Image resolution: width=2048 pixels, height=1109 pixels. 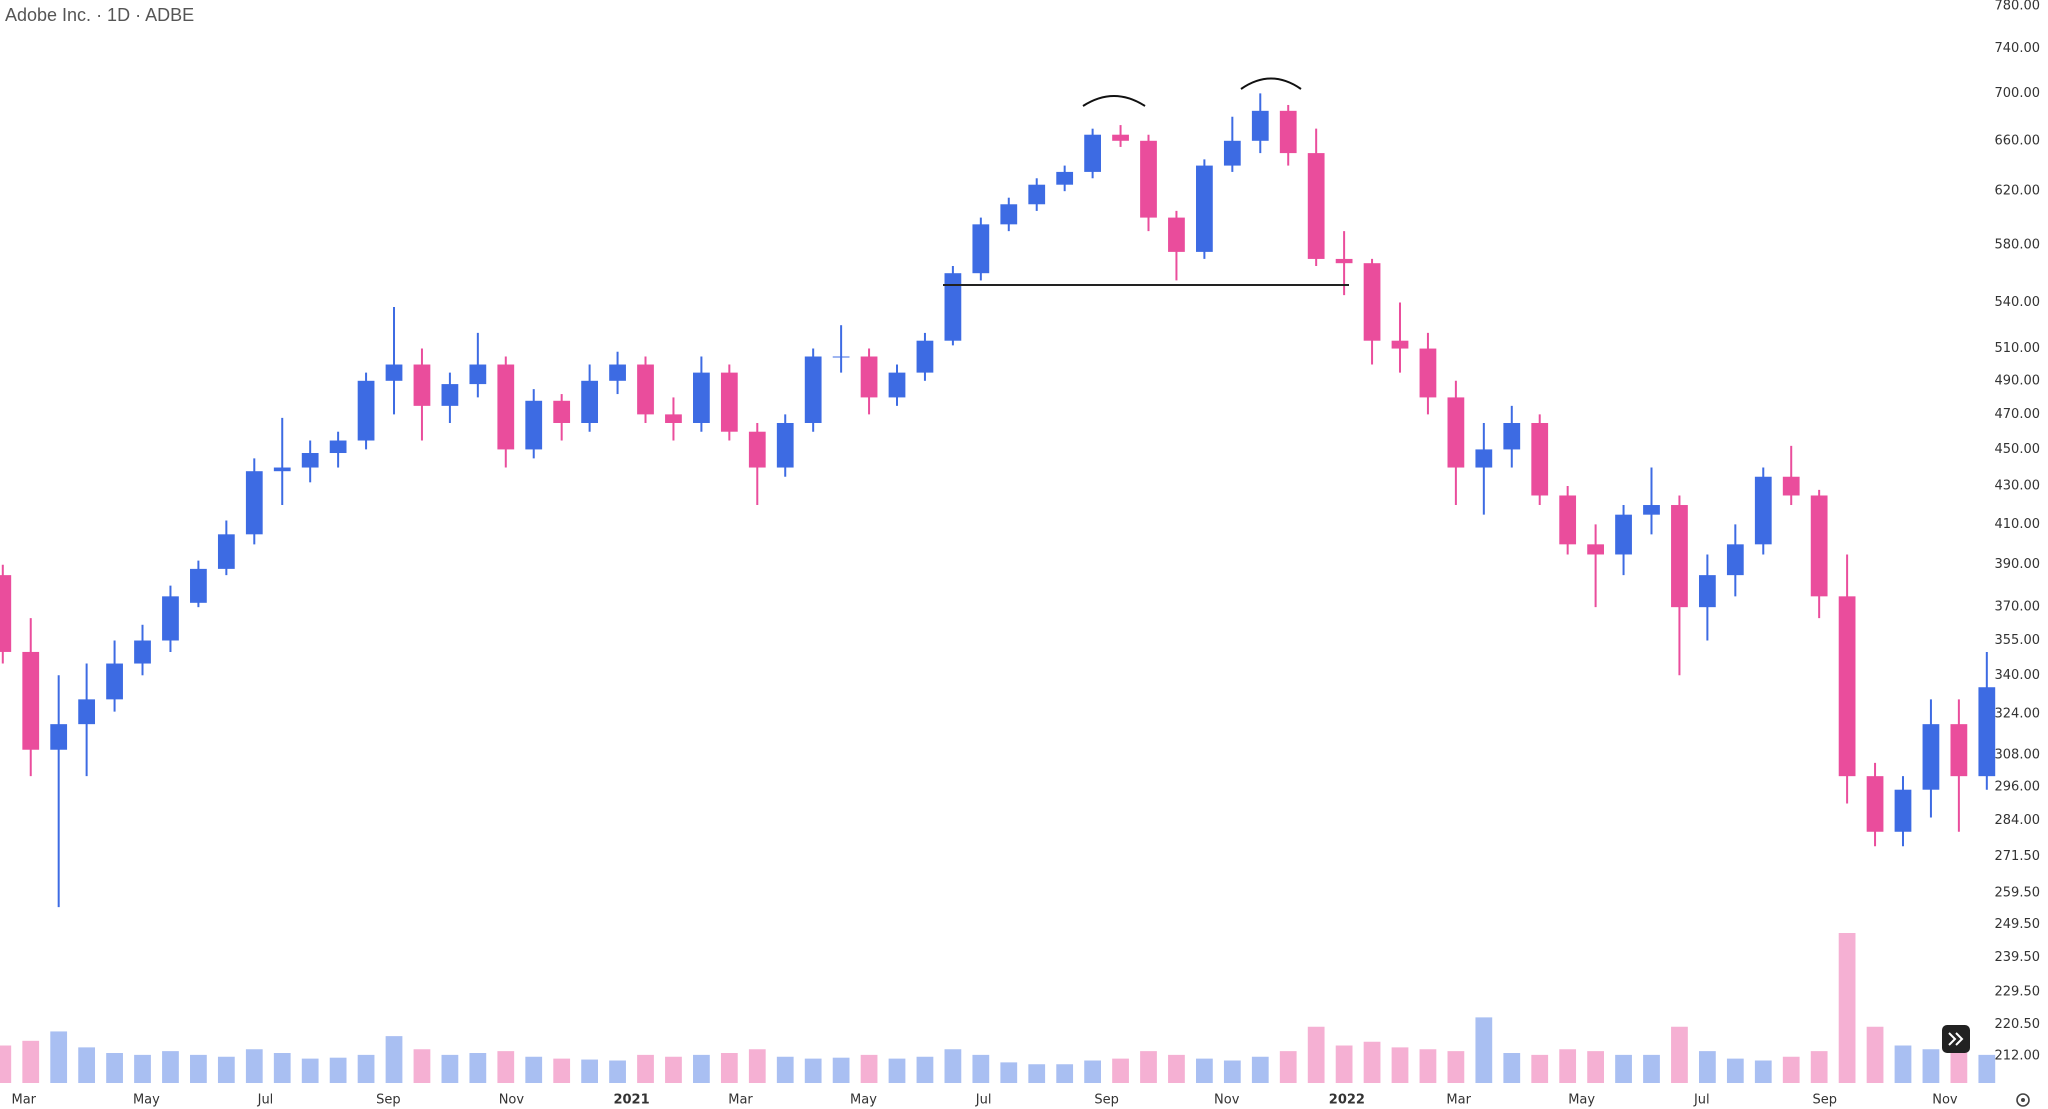 I want to click on settings-button, so click(x=2023, y=1100).